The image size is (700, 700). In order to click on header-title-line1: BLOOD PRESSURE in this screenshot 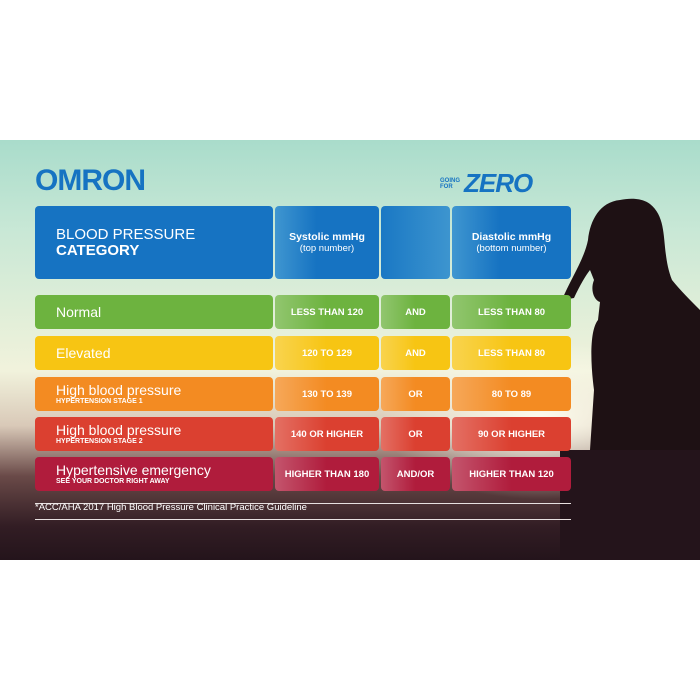, I will do `click(126, 234)`.